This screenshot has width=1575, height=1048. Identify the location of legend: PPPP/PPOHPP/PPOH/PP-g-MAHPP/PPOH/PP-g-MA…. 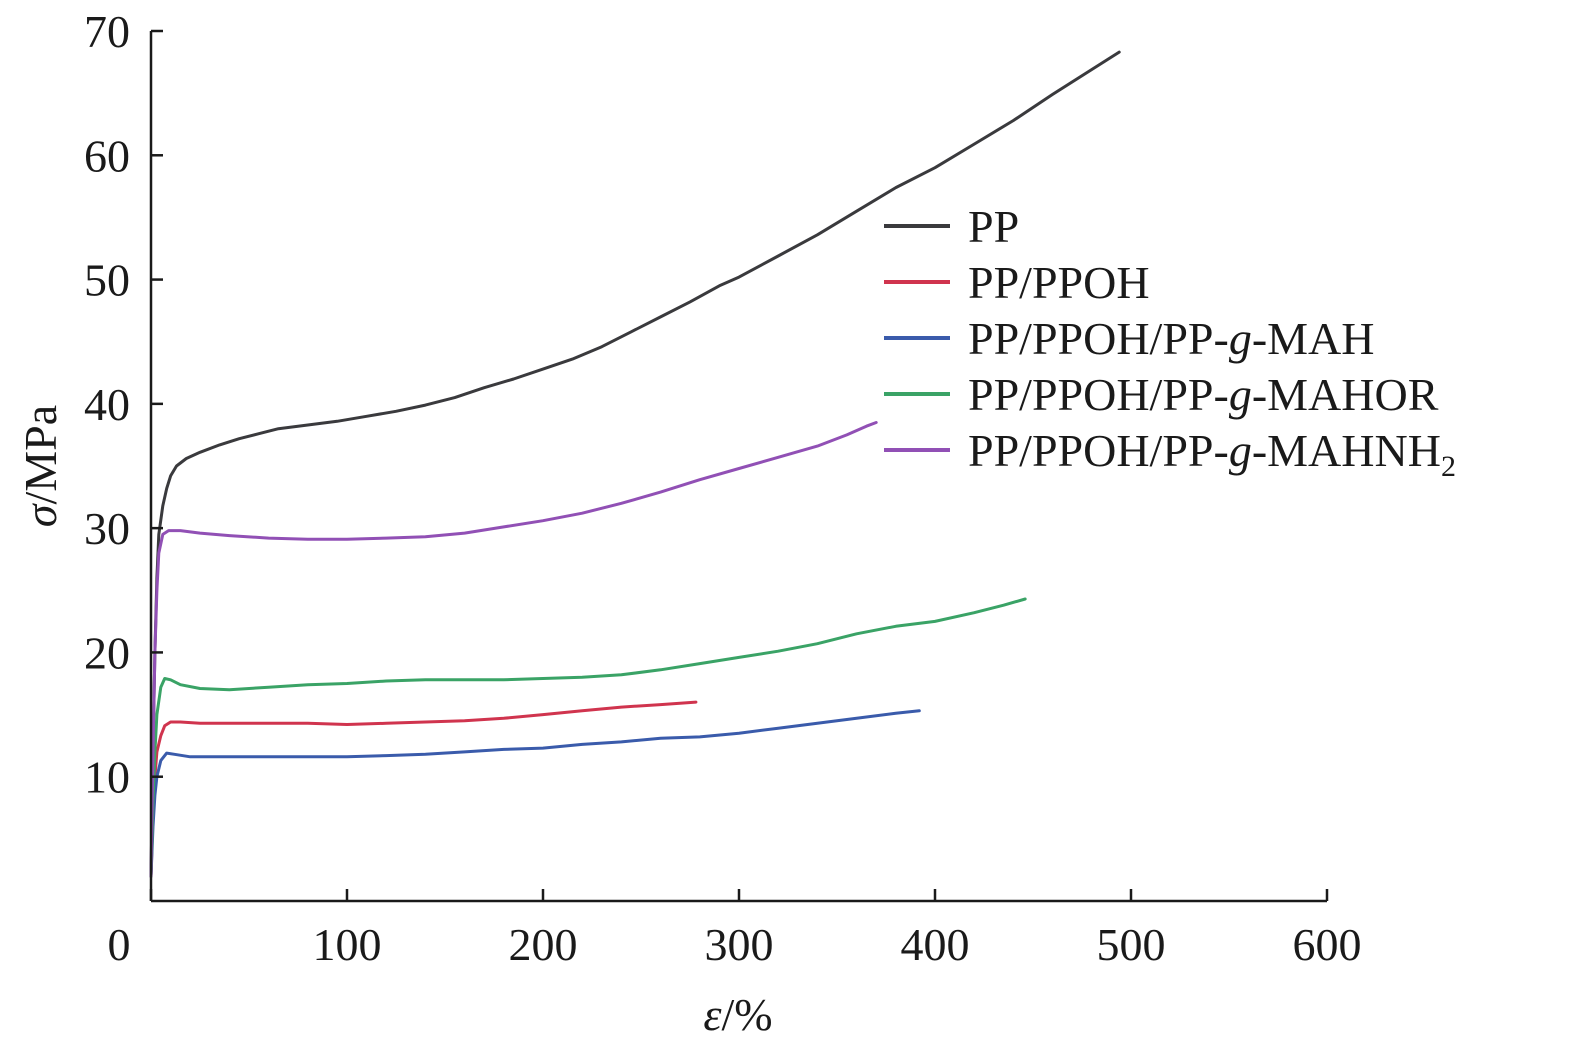
(1170, 342).